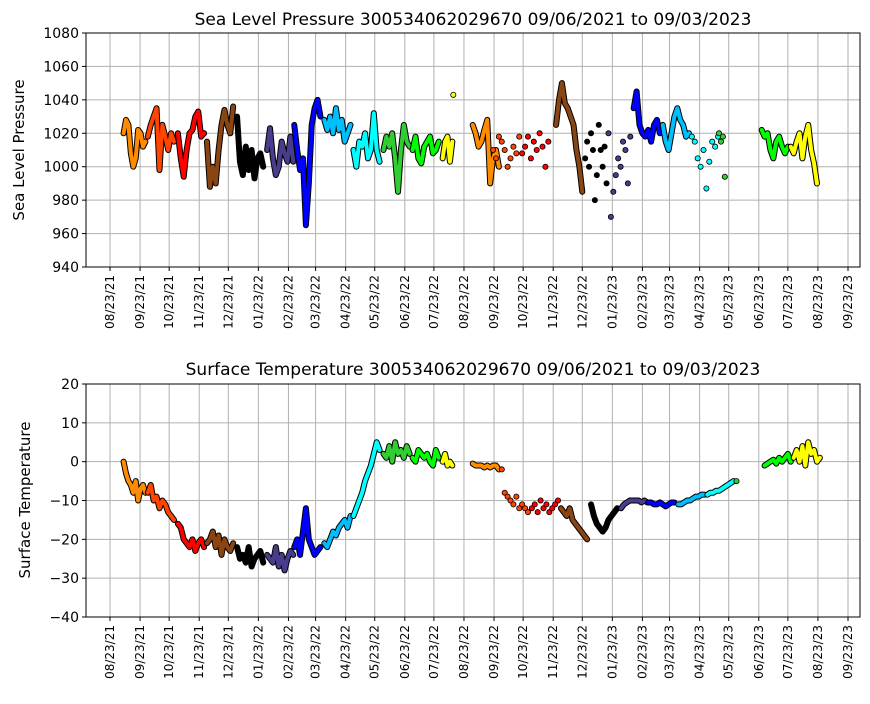 The image size is (870, 704). I want to click on pressure-x-tick-label: 01/23/23, so click(612, 302).